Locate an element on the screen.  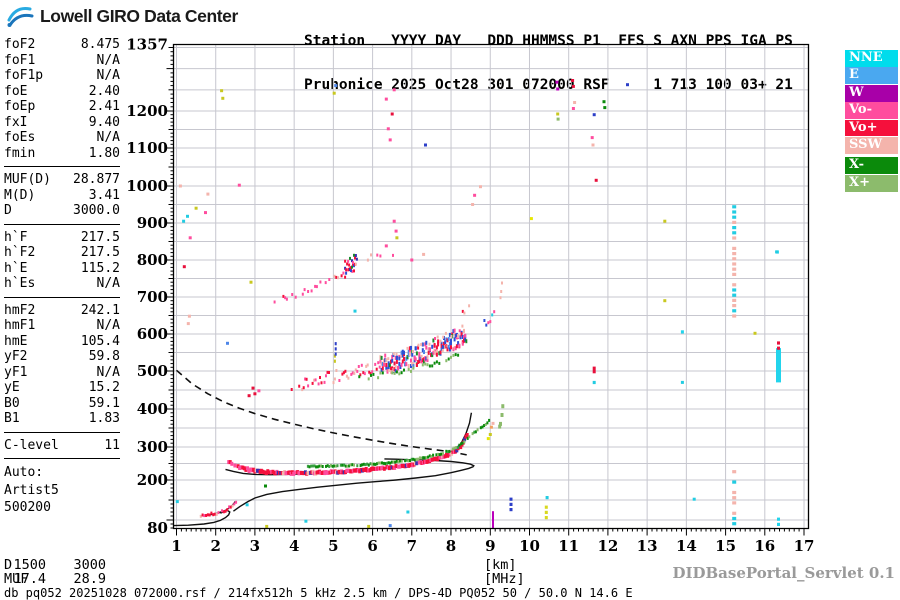
svg-text: 600 is located at coordinates (152, 334).